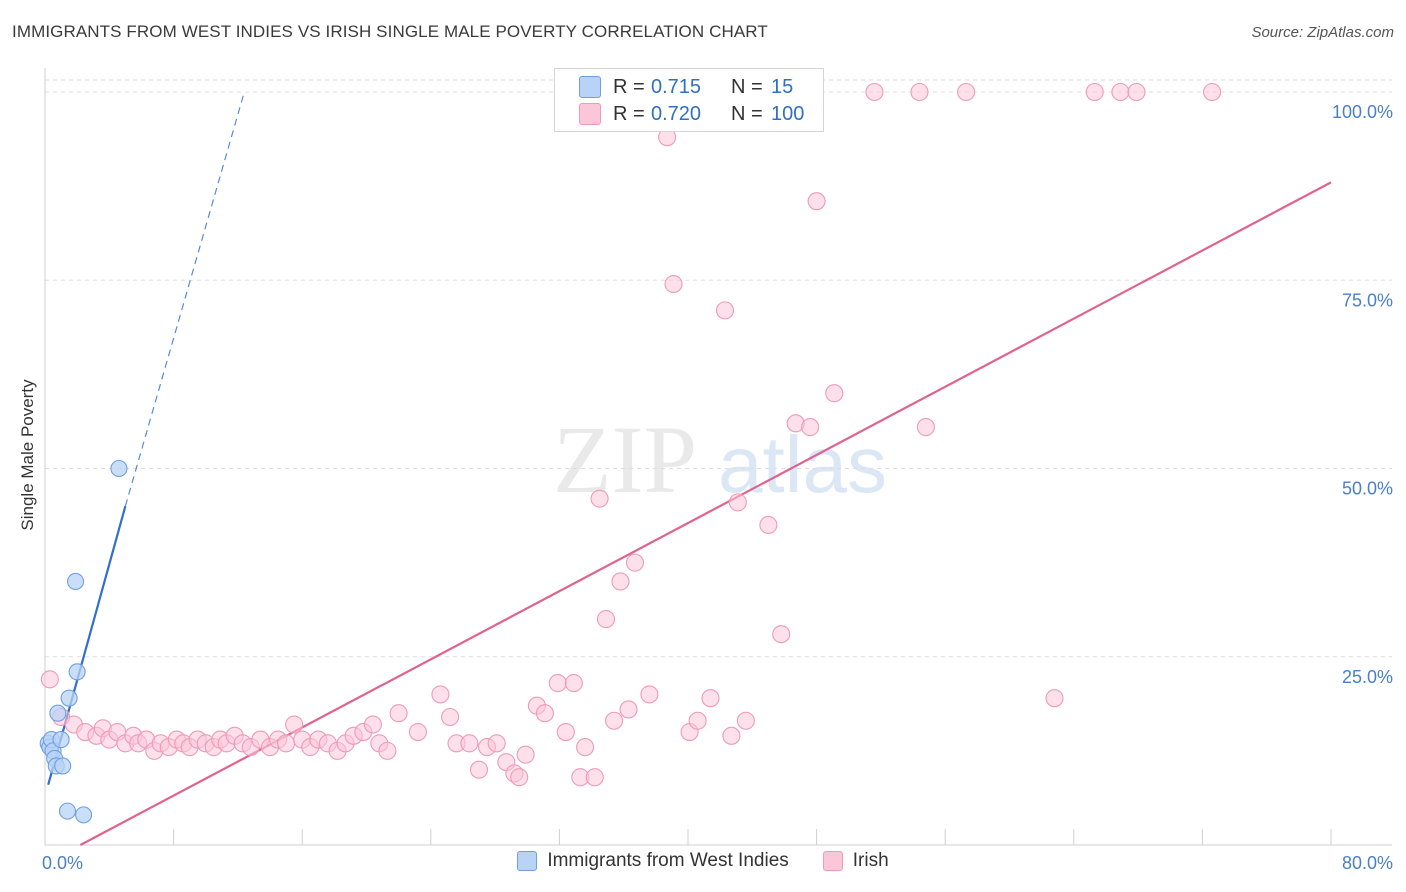 This screenshot has width=1406, height=892. Describe the element at coordinates (782, 86) in the screenshot. I see `n-value: 15` at that location.